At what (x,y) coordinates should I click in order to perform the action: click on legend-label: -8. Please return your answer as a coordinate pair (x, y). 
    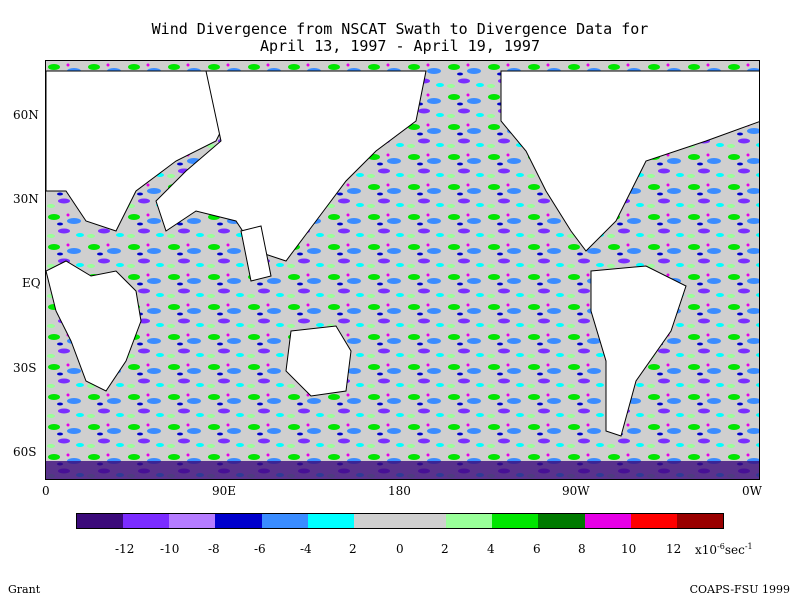
    Looking at the image, I should click on (214, 549).